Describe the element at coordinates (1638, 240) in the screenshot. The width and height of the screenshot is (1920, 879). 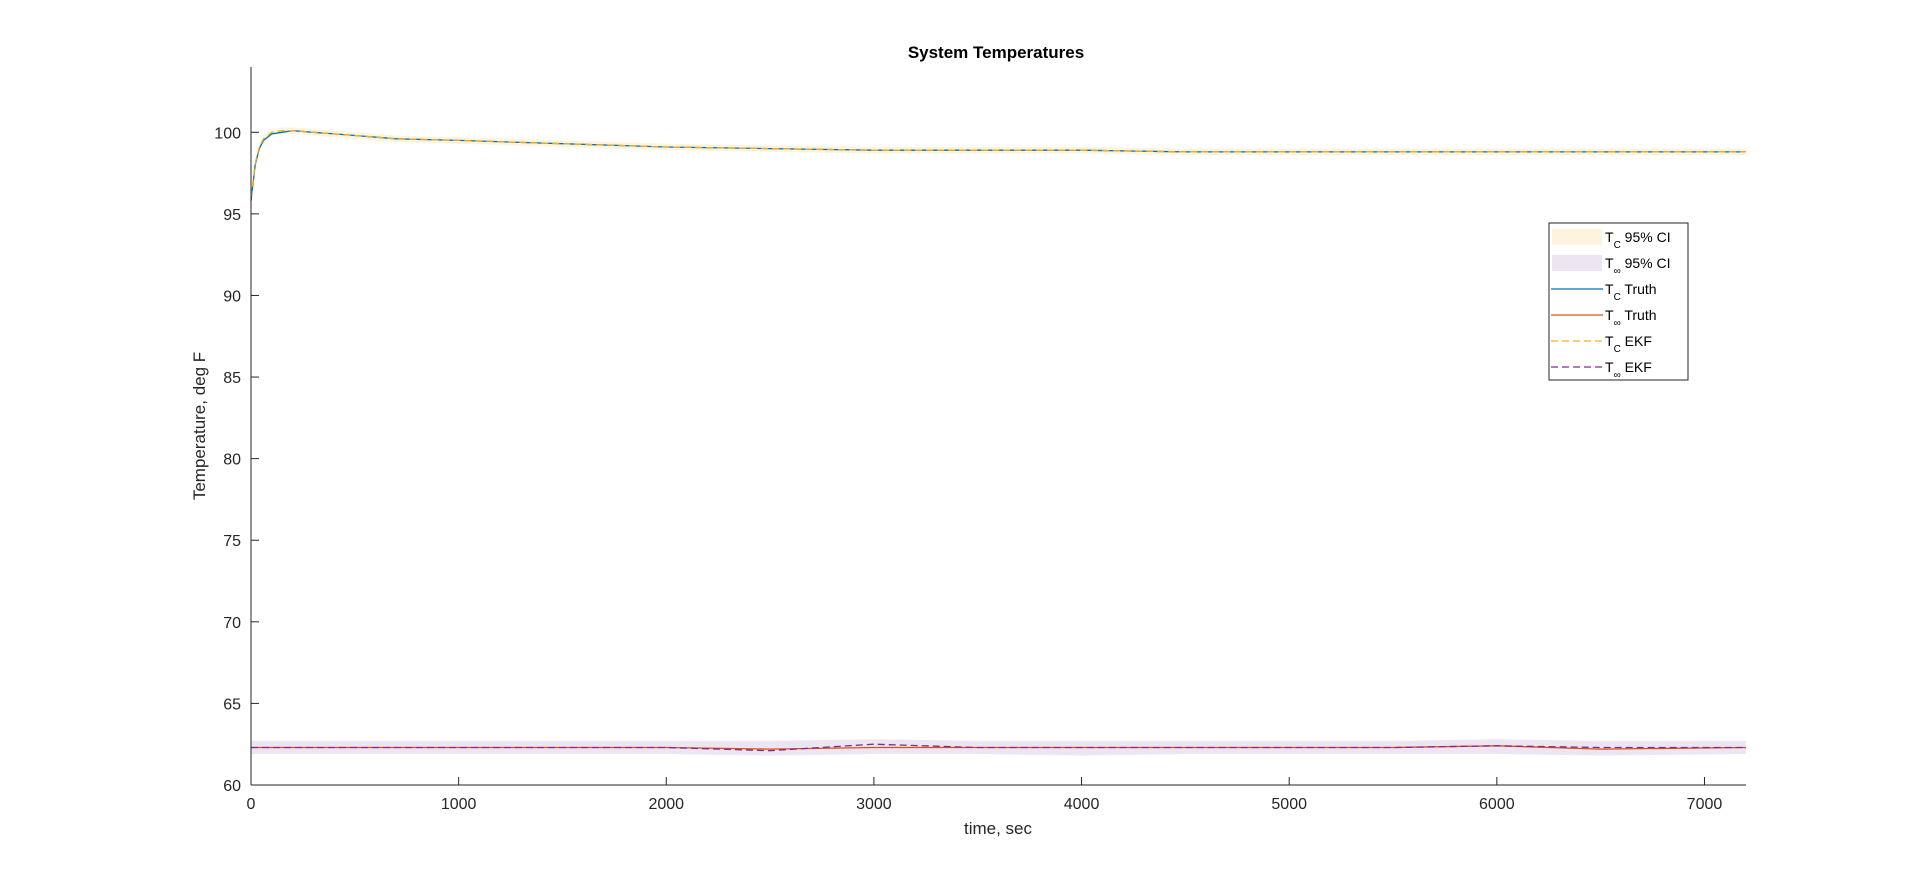
I see `legend-label-0: TC 95% CI` at that location.